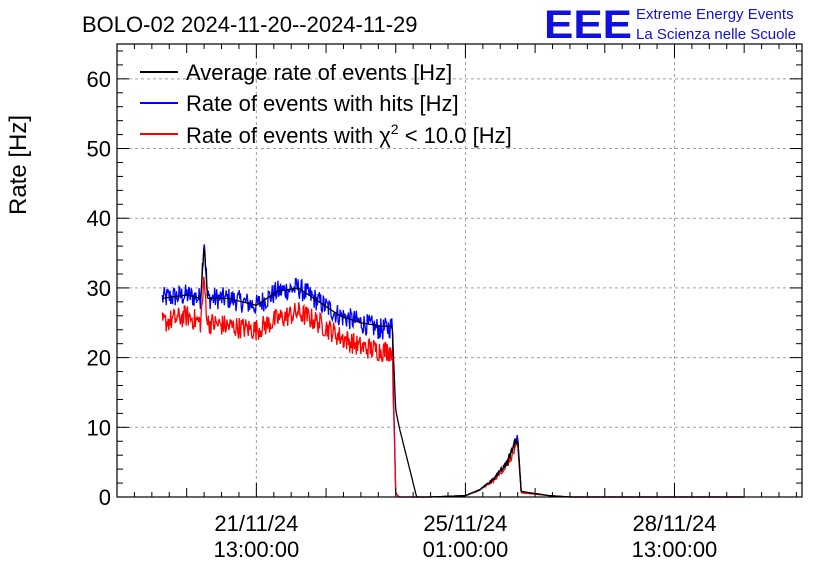  What do you see at coordinates (588, 25) in the screenshot?
I see `logo-letters: EEE` at bounding box center [588, 25].